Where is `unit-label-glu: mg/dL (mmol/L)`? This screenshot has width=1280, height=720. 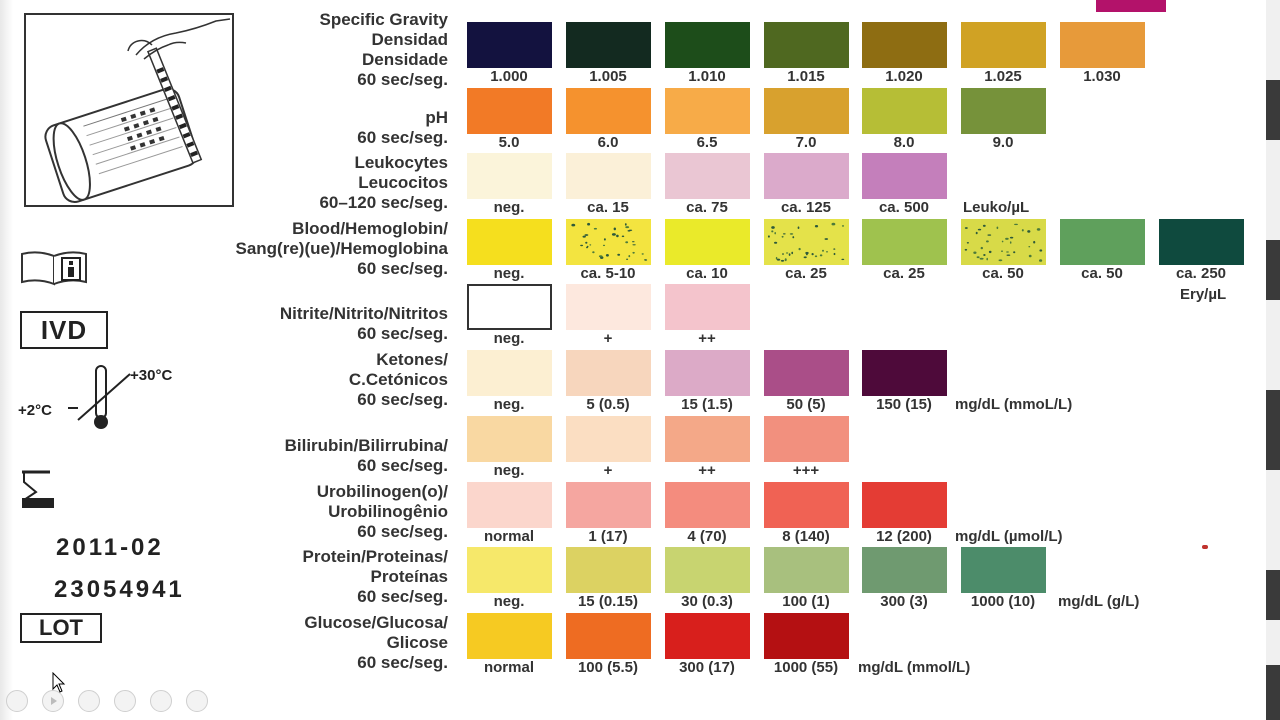
unit-label-glu: mg/dL (mmol/L) is located at coordinates (914, 667).